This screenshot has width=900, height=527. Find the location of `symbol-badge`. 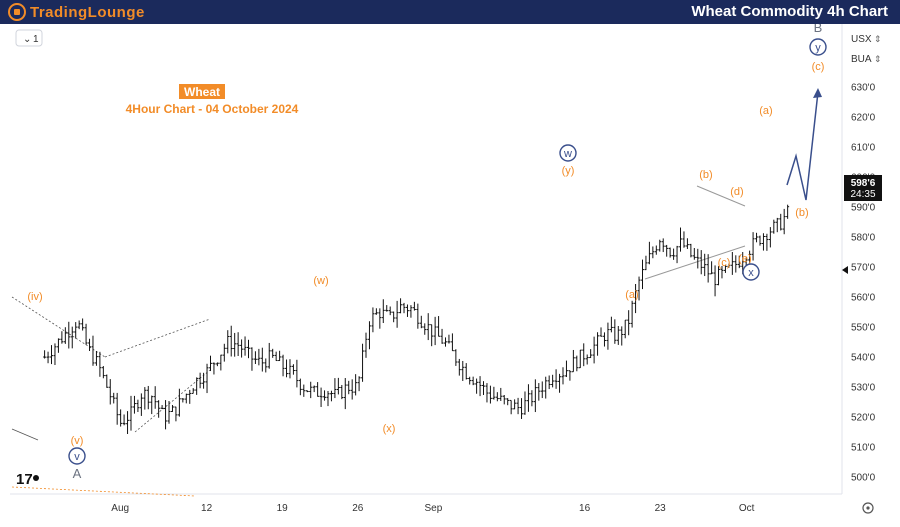

symbol-badge is located at coordinates (202, 91).